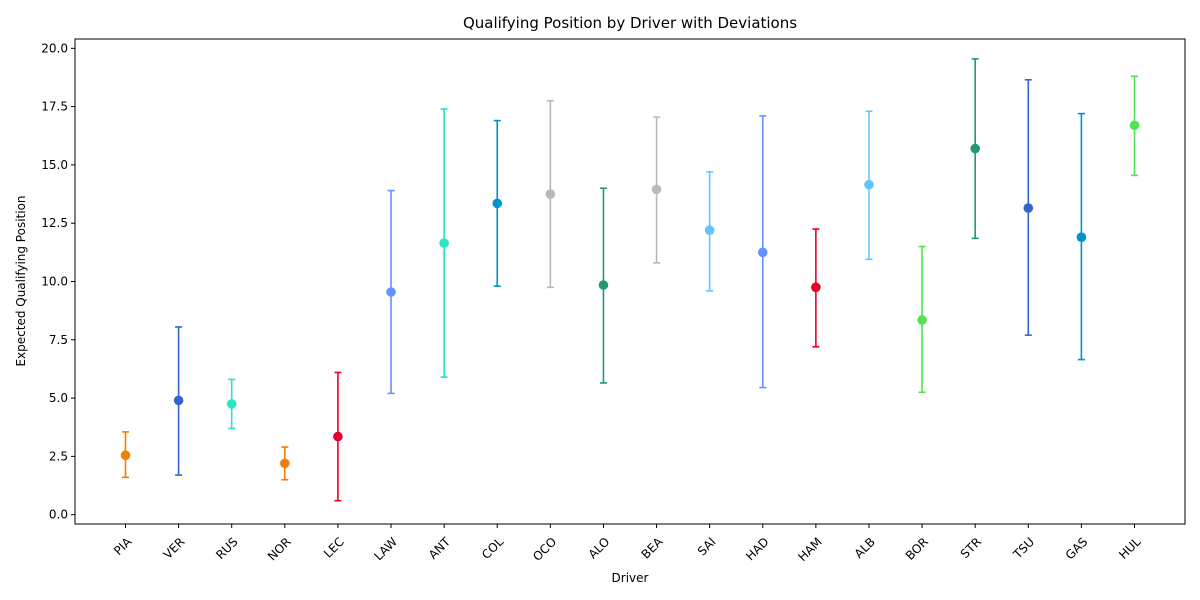 The image size is (1200, 600). I want to click on y-tick-label: 17.5, so click(54, 107).